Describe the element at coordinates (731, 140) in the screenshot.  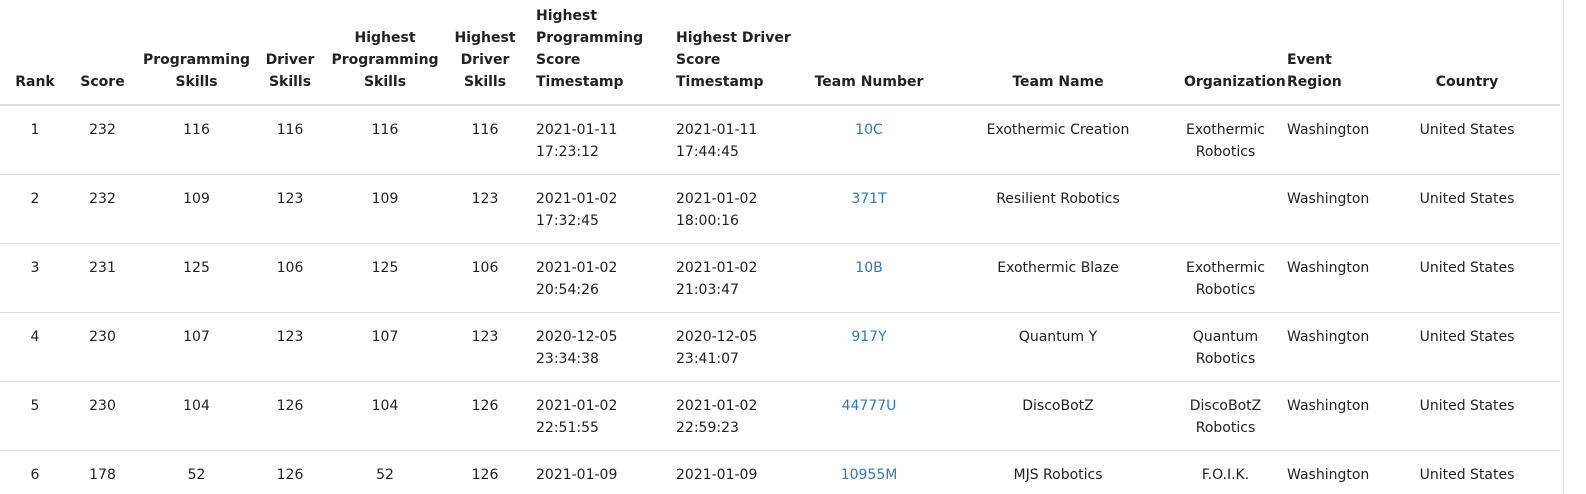
I see `table-cell: 2021-01-11 17:44:45` at that location.